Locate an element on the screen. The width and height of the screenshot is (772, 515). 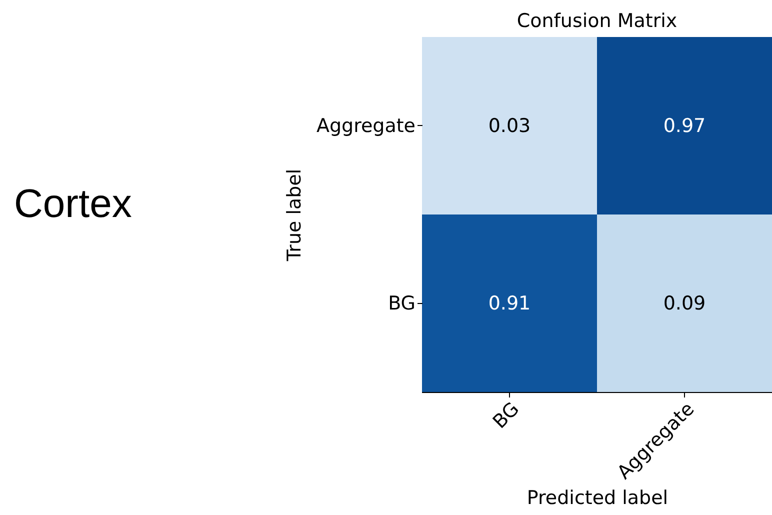
data-label: 0.97 is located at coordinates (684, 125).